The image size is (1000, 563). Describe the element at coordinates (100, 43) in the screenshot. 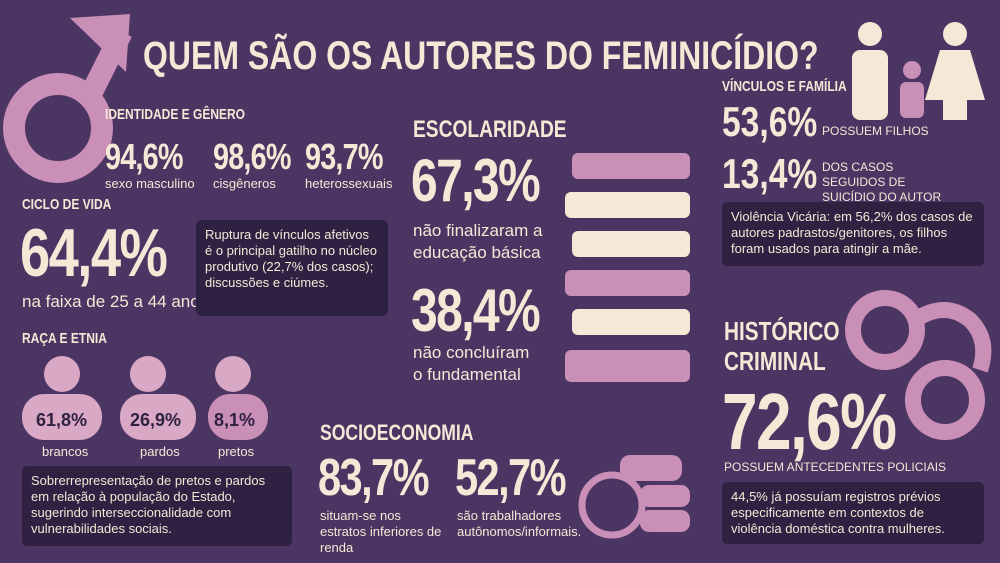

I see `male-arrow` at that location.